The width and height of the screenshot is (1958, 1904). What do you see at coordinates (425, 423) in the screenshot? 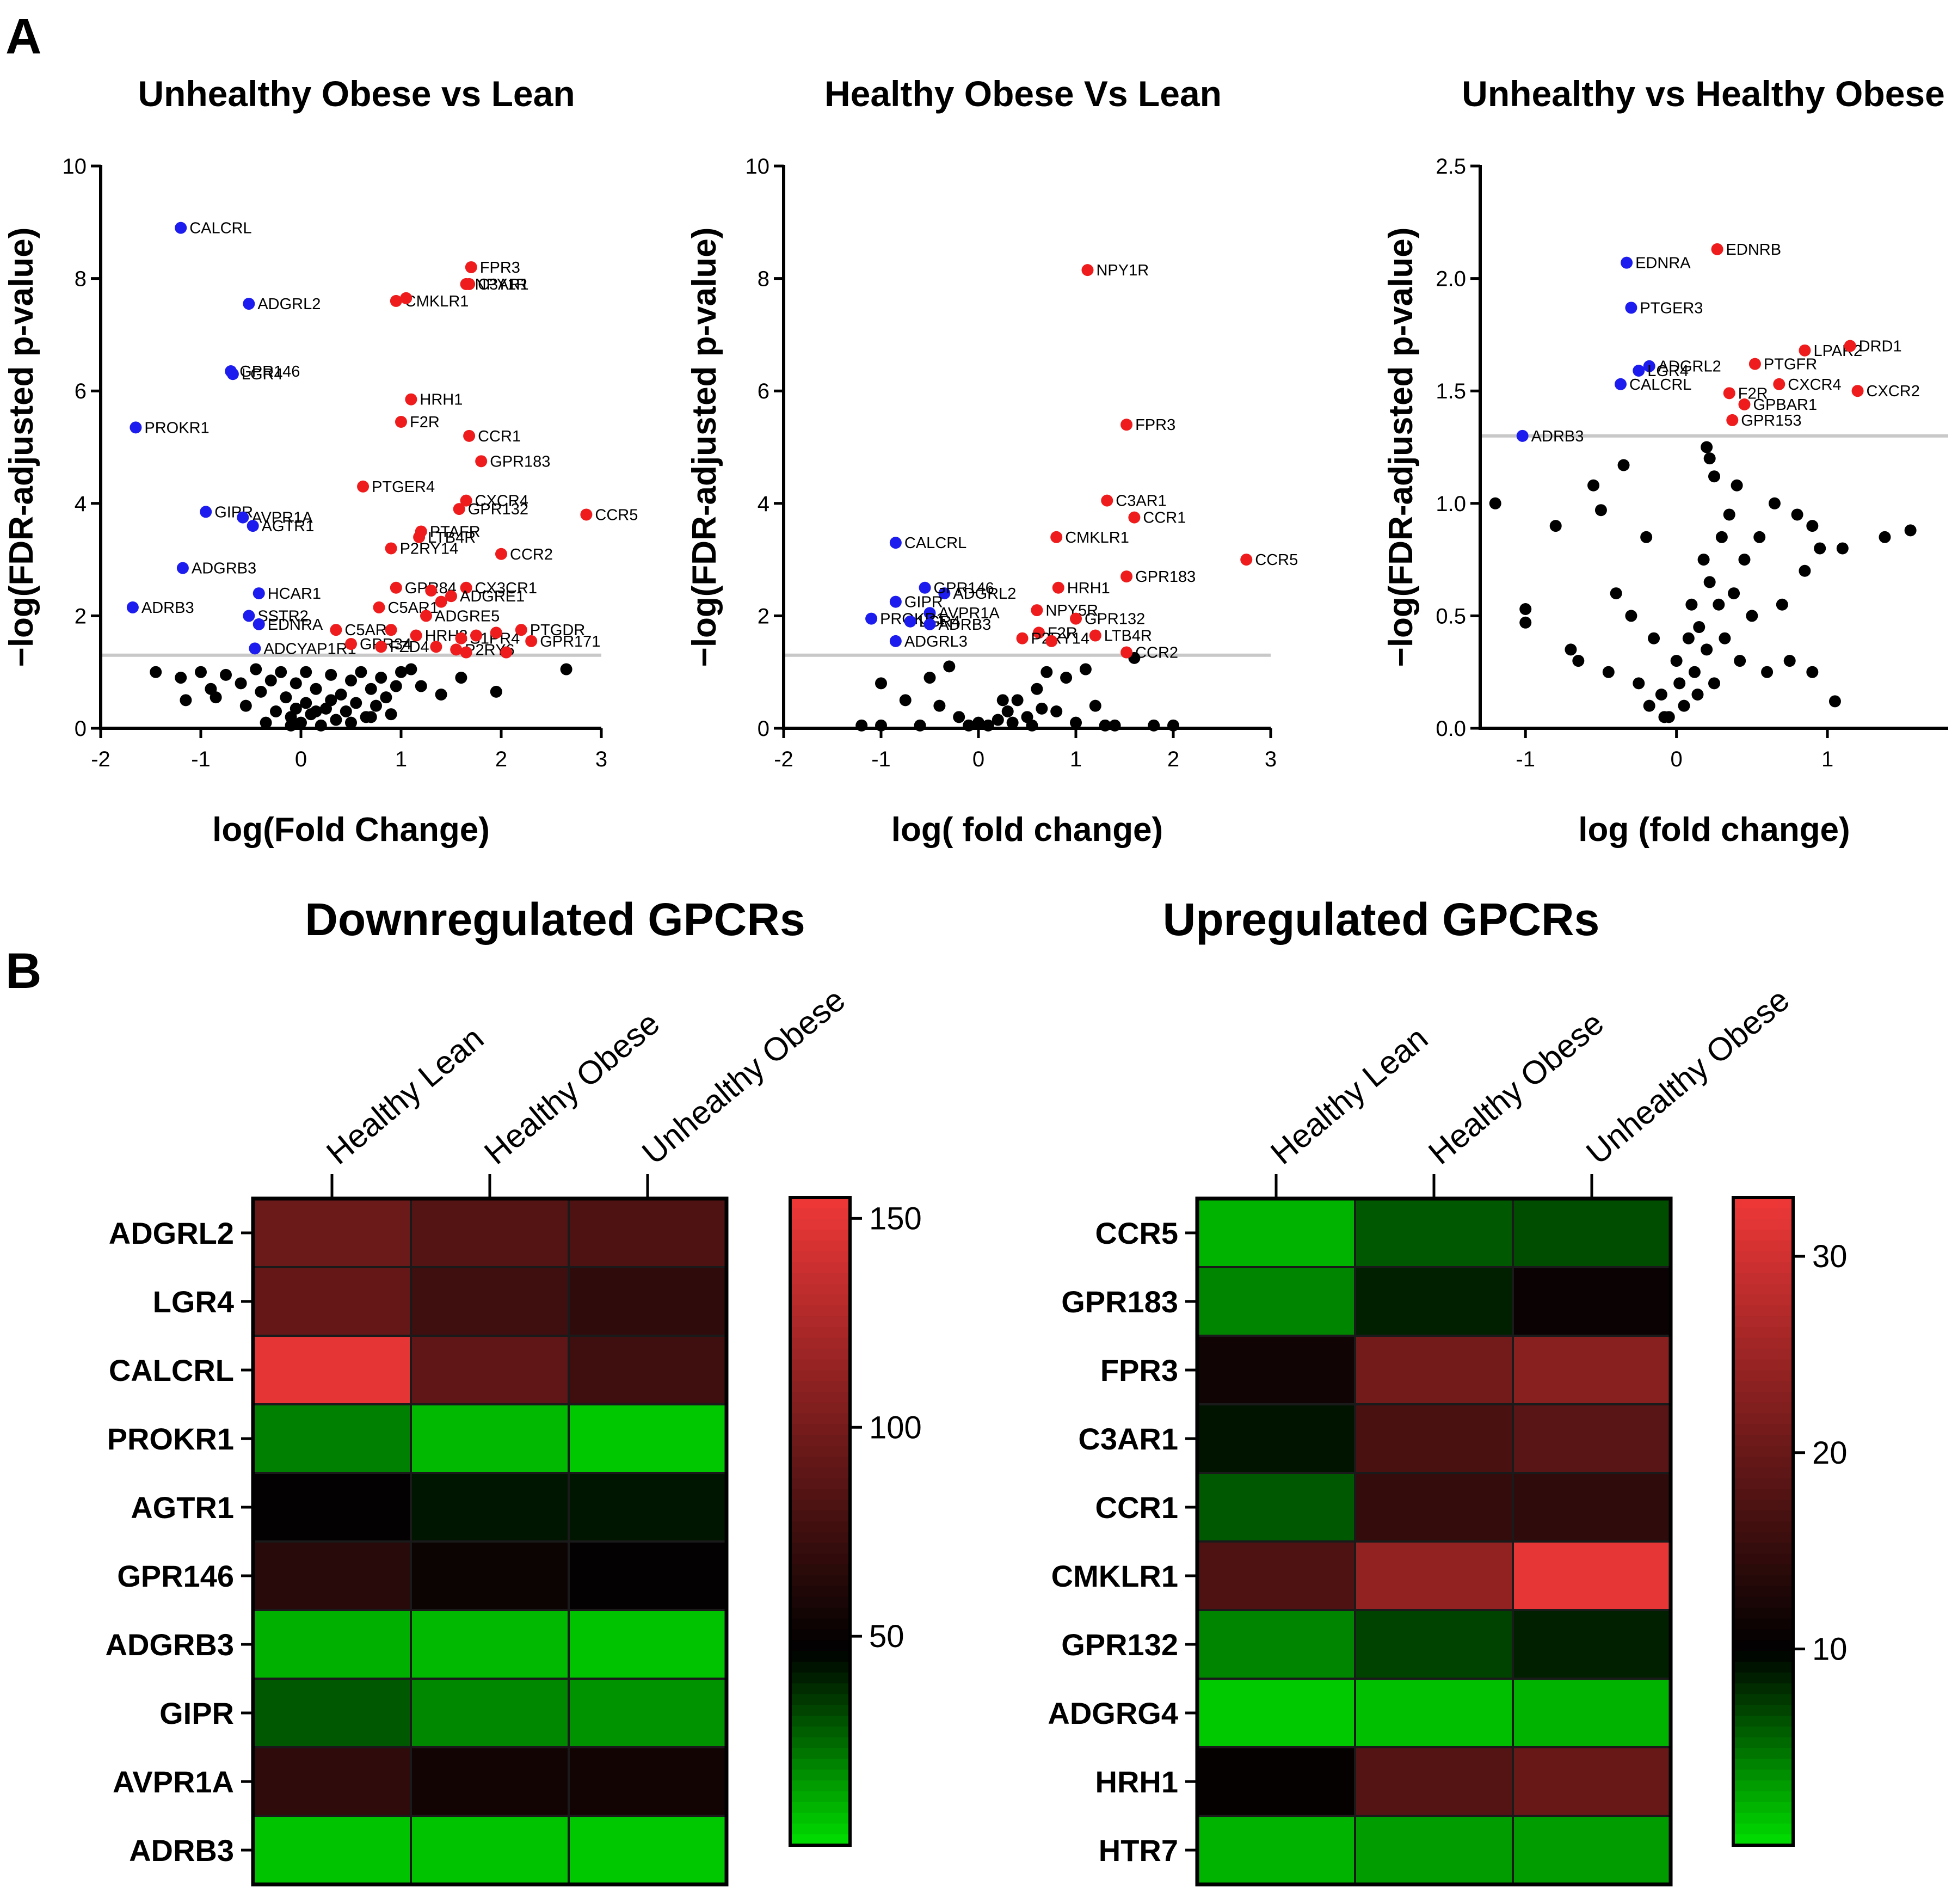
I see `gene-label: F2R` at bounding box center [425, 423].